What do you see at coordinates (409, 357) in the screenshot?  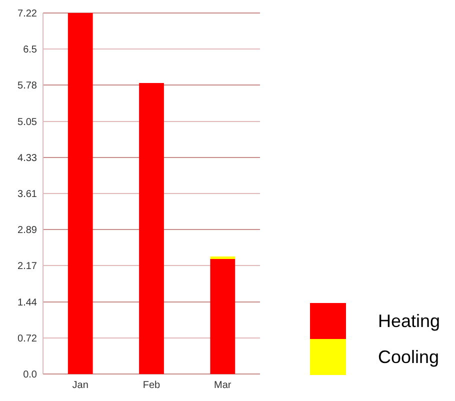 I see `legend-label: Cooling` at bounding box center [409, 357].